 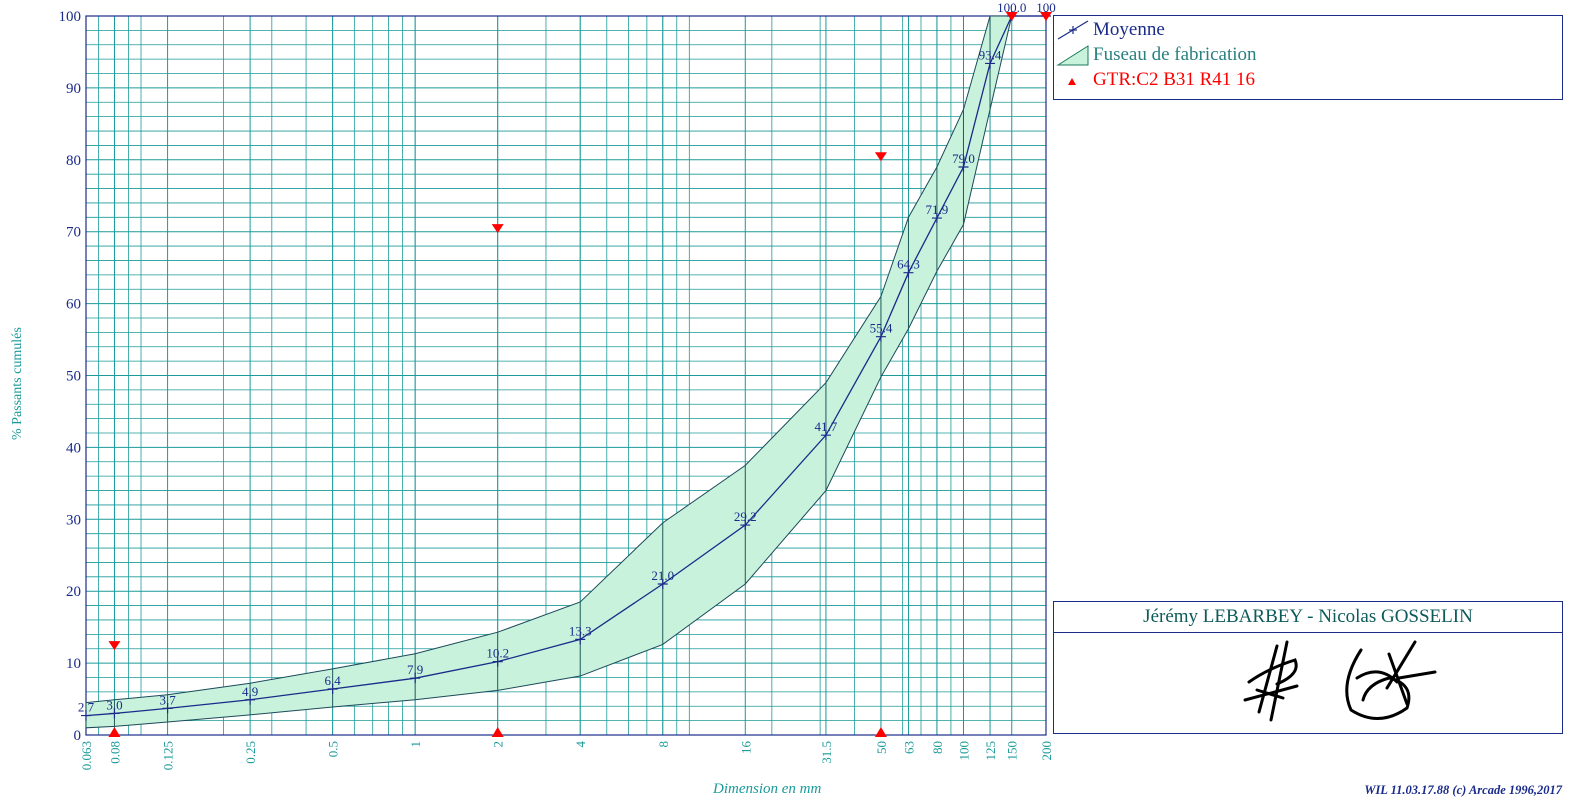 I want to click on x-tick-label: 0.125, so click(x=168, y=755).